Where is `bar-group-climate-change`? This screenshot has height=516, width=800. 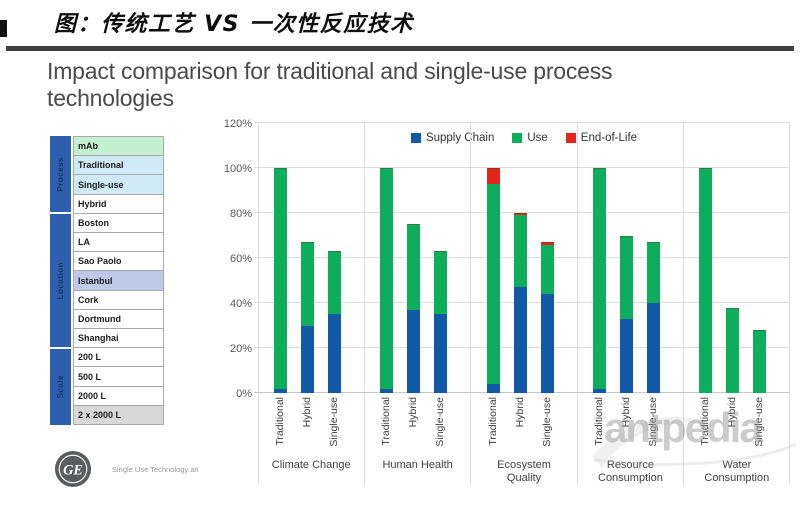 bar-group-climate-change is located at coordinates (311, 258).